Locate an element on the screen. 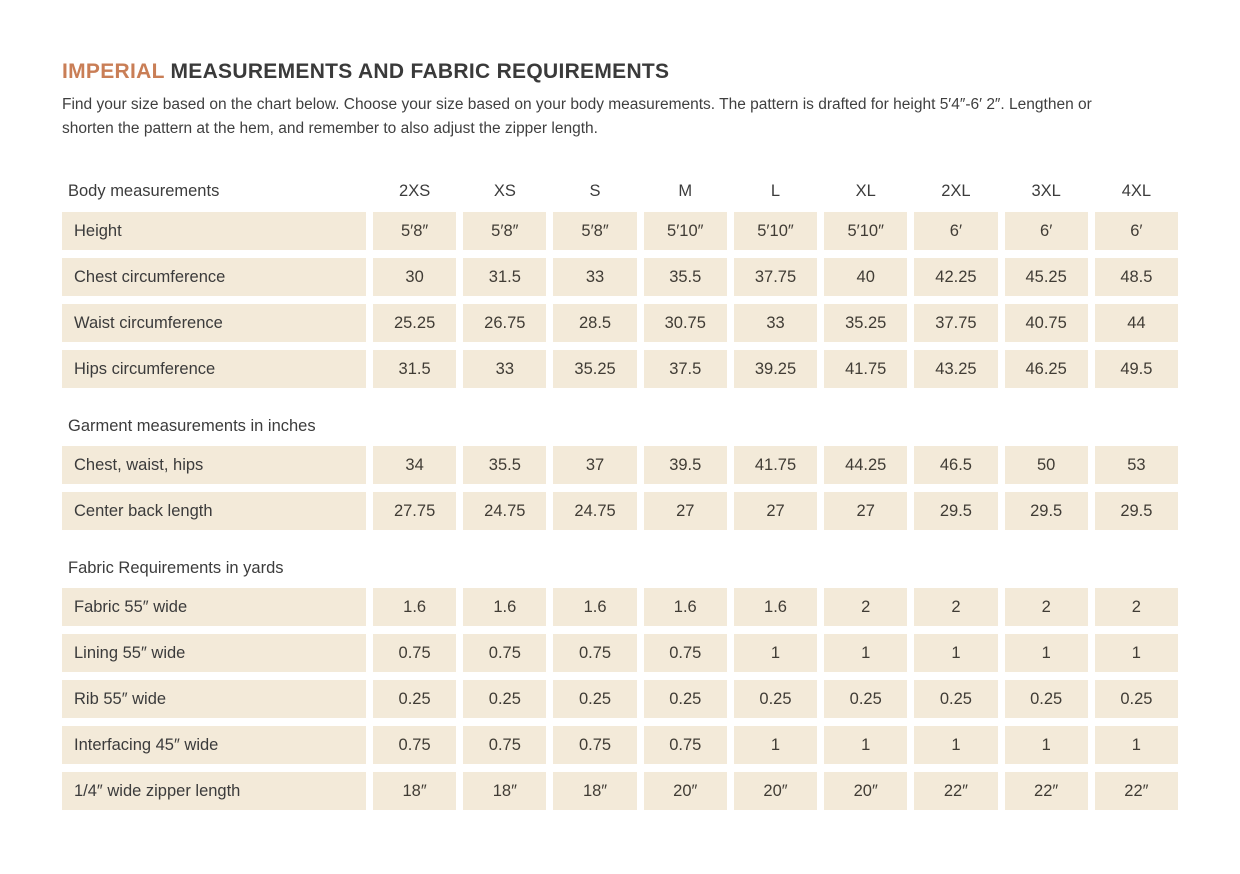 The image size is (1240, 874). table-cell: 31.5 is located at coordinates (505, 277).